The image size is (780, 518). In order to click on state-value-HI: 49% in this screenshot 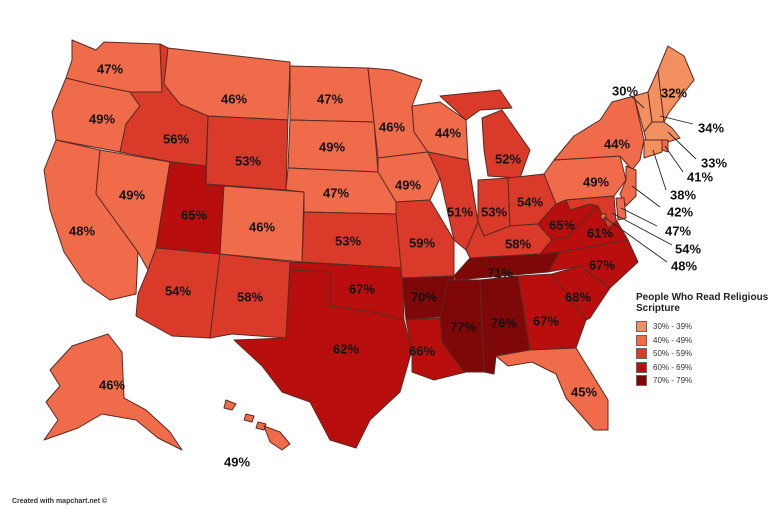, I will do `click(237, 461)`.